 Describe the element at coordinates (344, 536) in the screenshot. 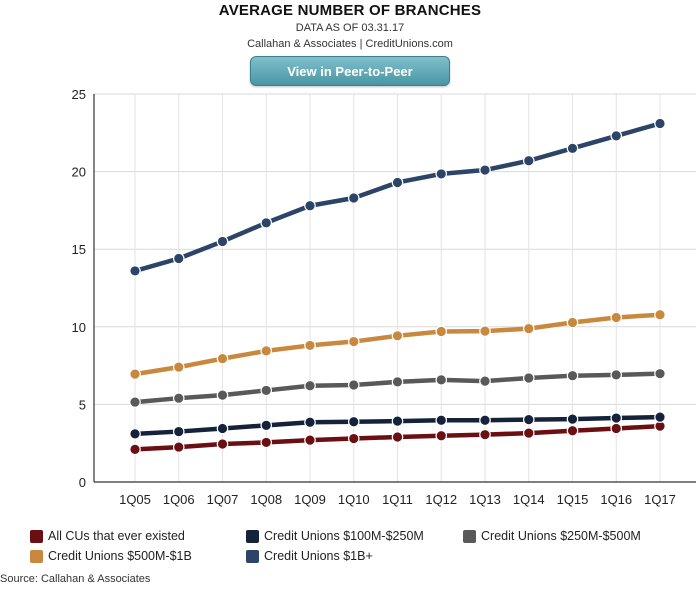

I see `legend-label: Credit Unions $100M-$250M` at that location.